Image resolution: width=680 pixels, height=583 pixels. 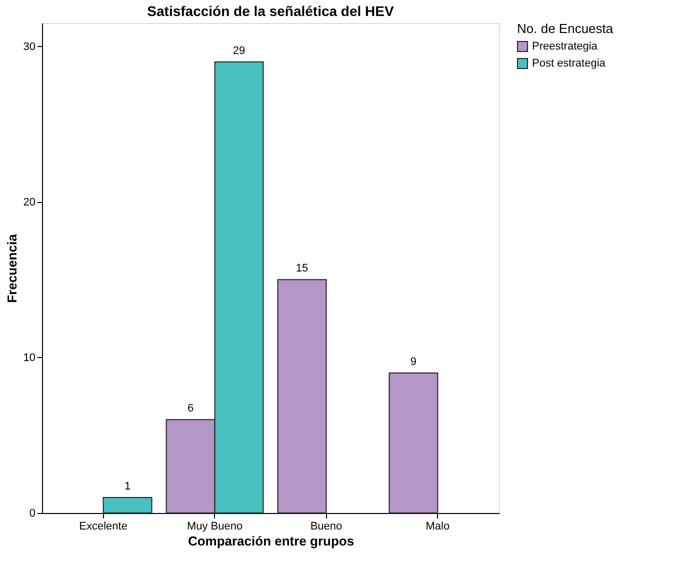 I want to click on data-label: 6, so click(x=190, y=408).